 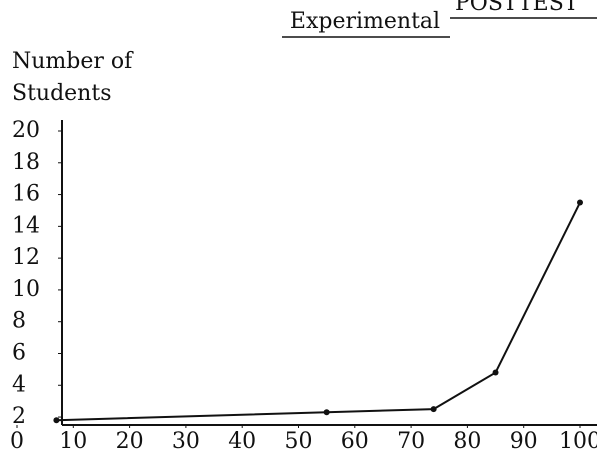 I want to click on y-tick-label: 18, so click(x=26, y=162).